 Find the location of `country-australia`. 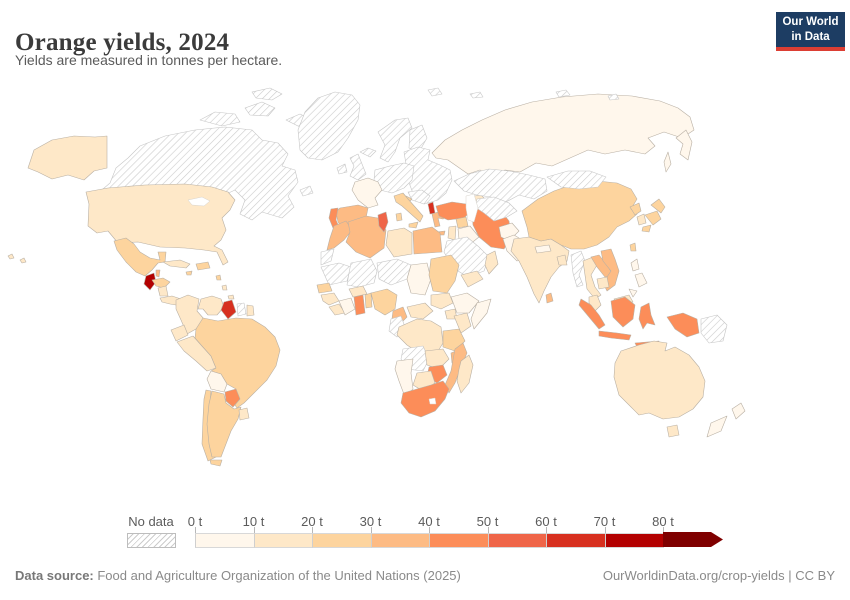

country-australia is located at coordinates (659, 380).